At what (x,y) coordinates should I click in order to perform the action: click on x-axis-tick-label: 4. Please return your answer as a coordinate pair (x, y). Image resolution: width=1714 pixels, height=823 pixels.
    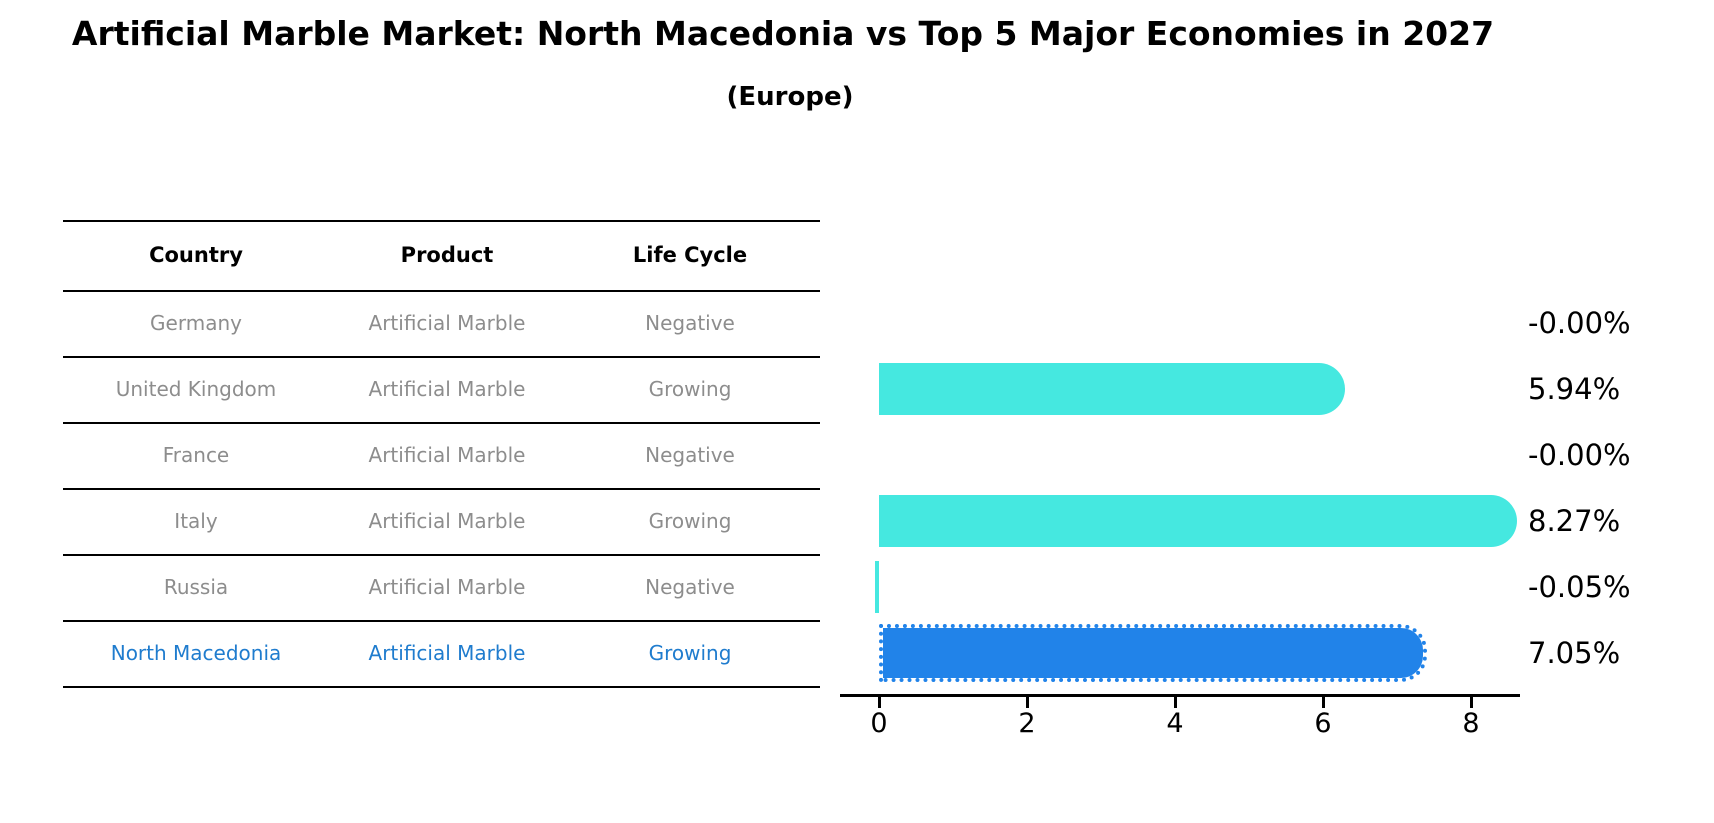
    Looking at the image, I should click on (1175, 723).